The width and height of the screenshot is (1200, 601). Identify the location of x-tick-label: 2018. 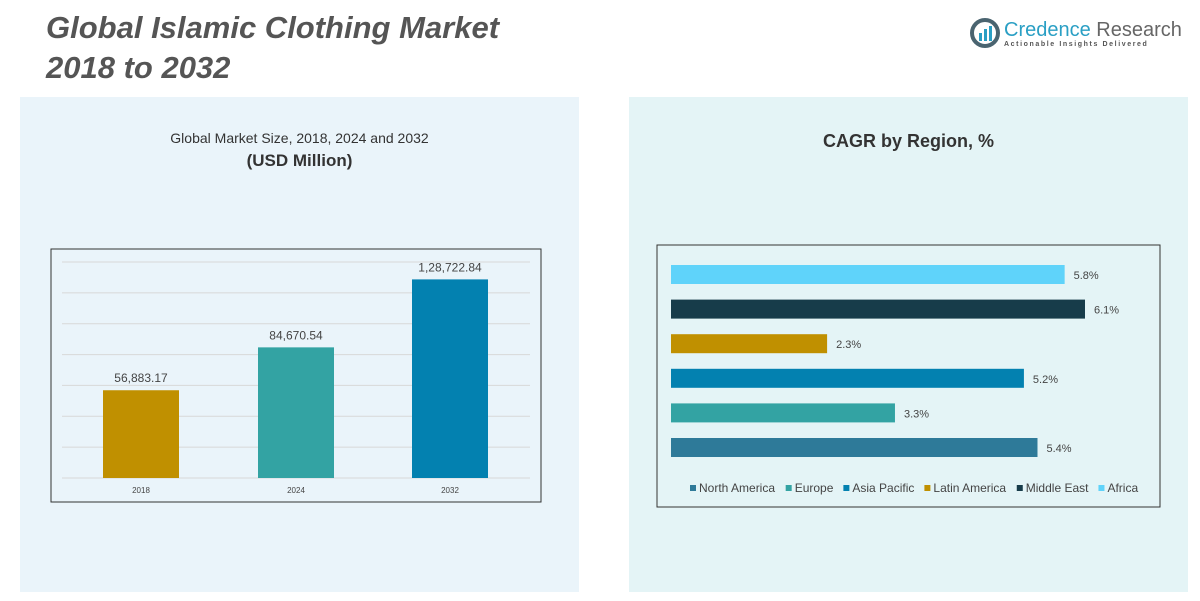
(141, 490).